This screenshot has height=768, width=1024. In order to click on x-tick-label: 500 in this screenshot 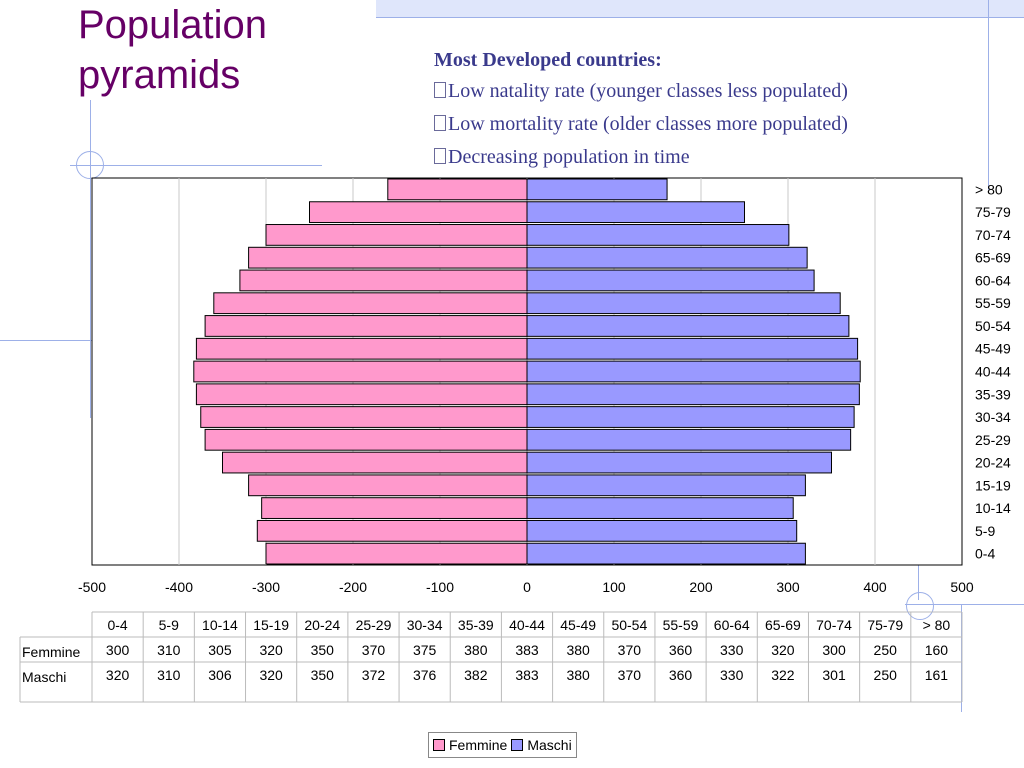, I will do `click(962, 587)`.